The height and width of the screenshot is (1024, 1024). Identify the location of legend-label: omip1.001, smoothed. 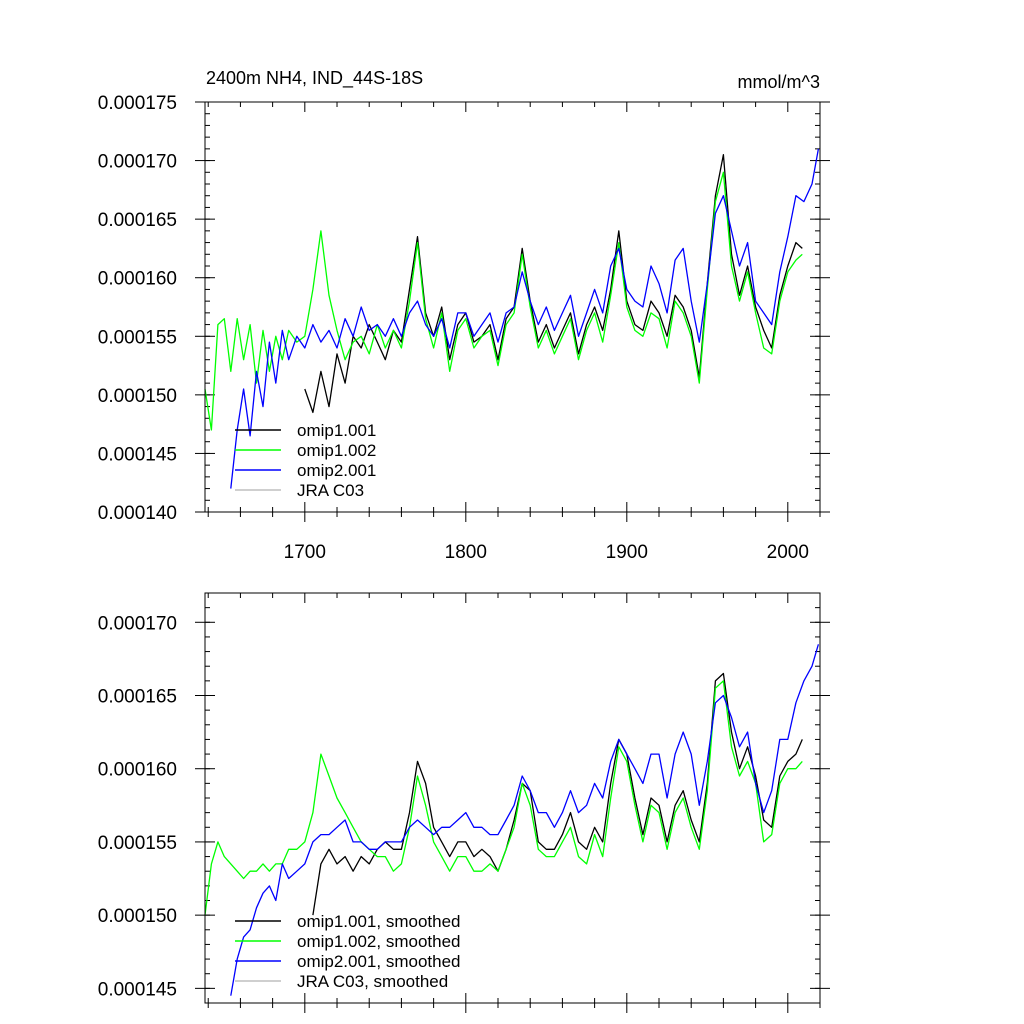
(379, 921).